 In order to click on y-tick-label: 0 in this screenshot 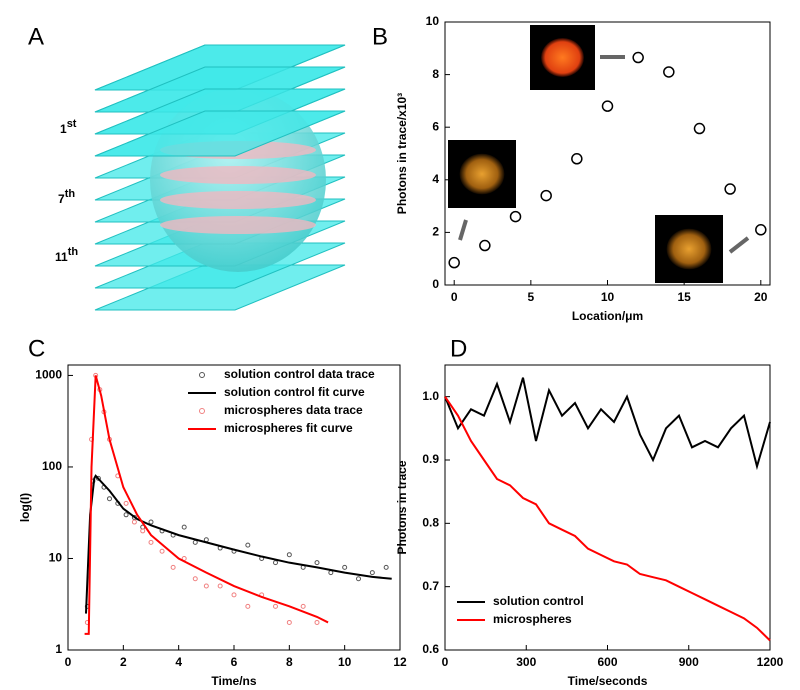, I will do `click(435, 284)`.